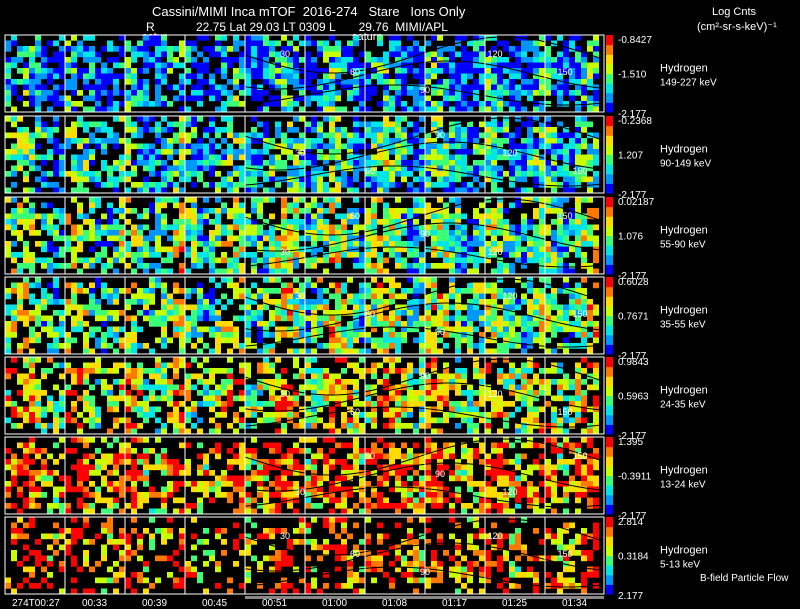  Describe the element at coordinates (609, 419) in the screenshot. I see `colorbar-segment` at that location.